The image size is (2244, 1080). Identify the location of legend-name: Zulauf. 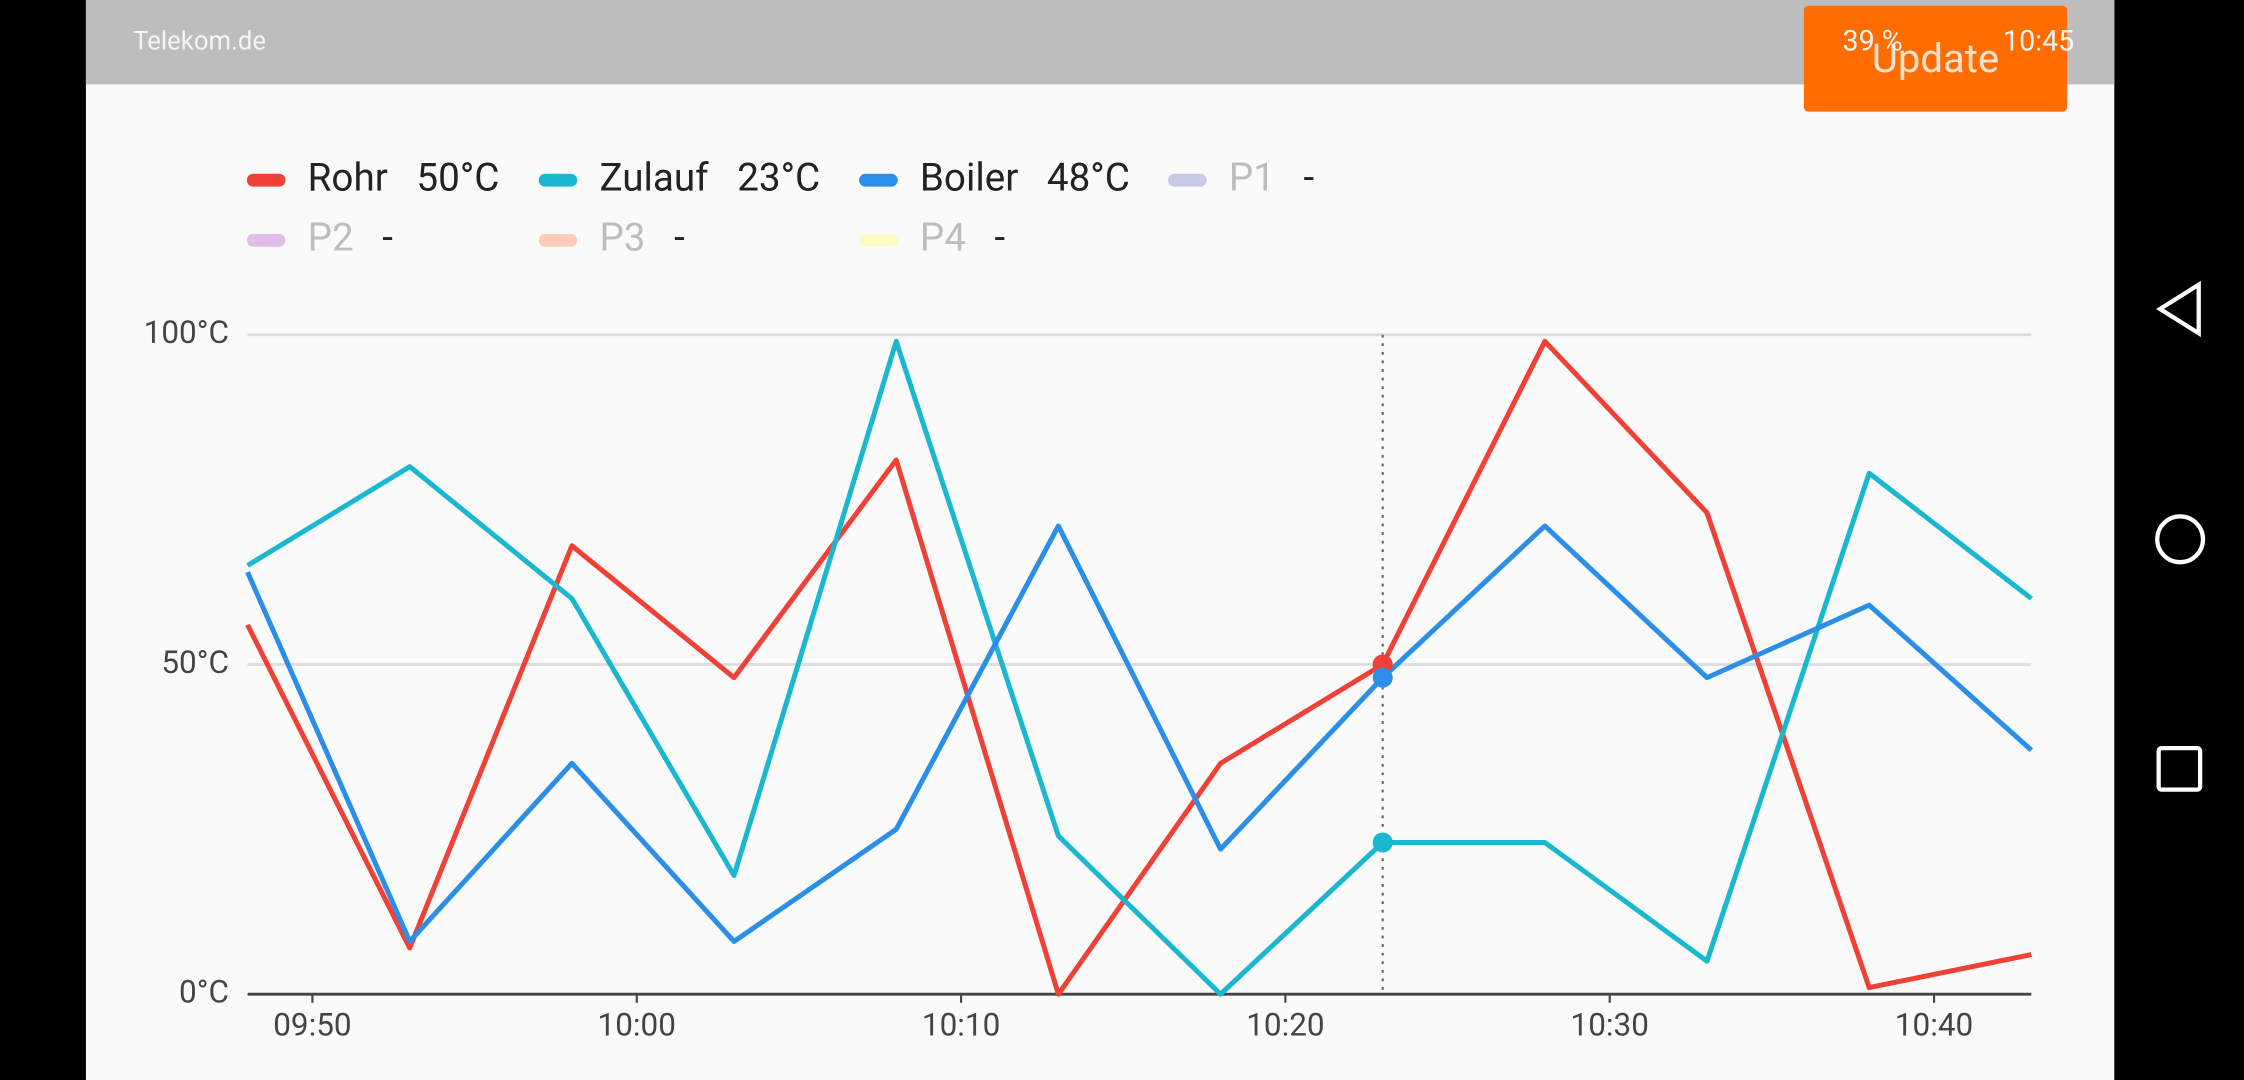
(654, 177).